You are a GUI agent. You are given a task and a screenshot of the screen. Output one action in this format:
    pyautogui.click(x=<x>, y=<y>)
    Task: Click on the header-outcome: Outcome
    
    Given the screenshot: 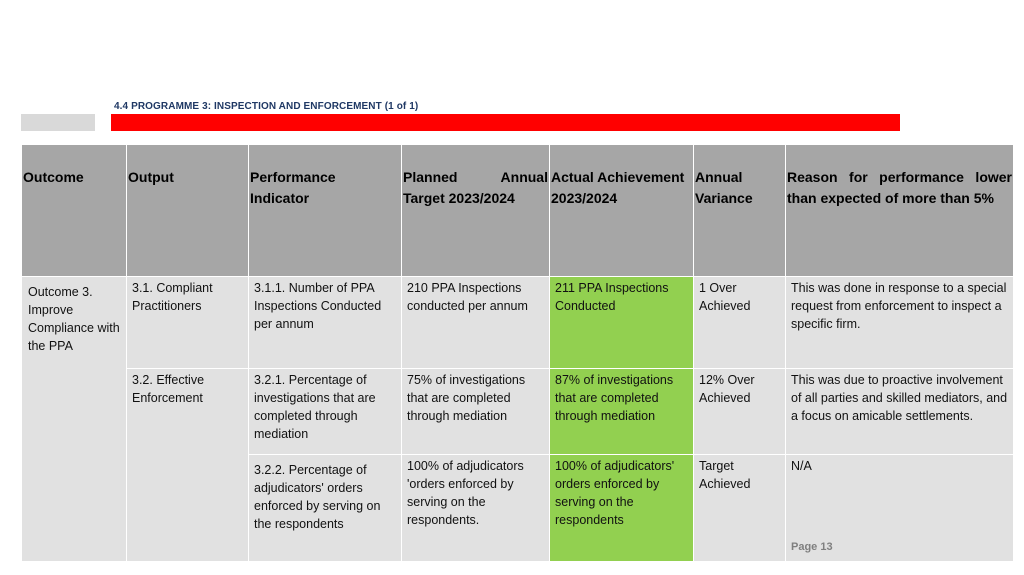 What is the action you would take?
    pyautogui.click(x=74, y=210)
    